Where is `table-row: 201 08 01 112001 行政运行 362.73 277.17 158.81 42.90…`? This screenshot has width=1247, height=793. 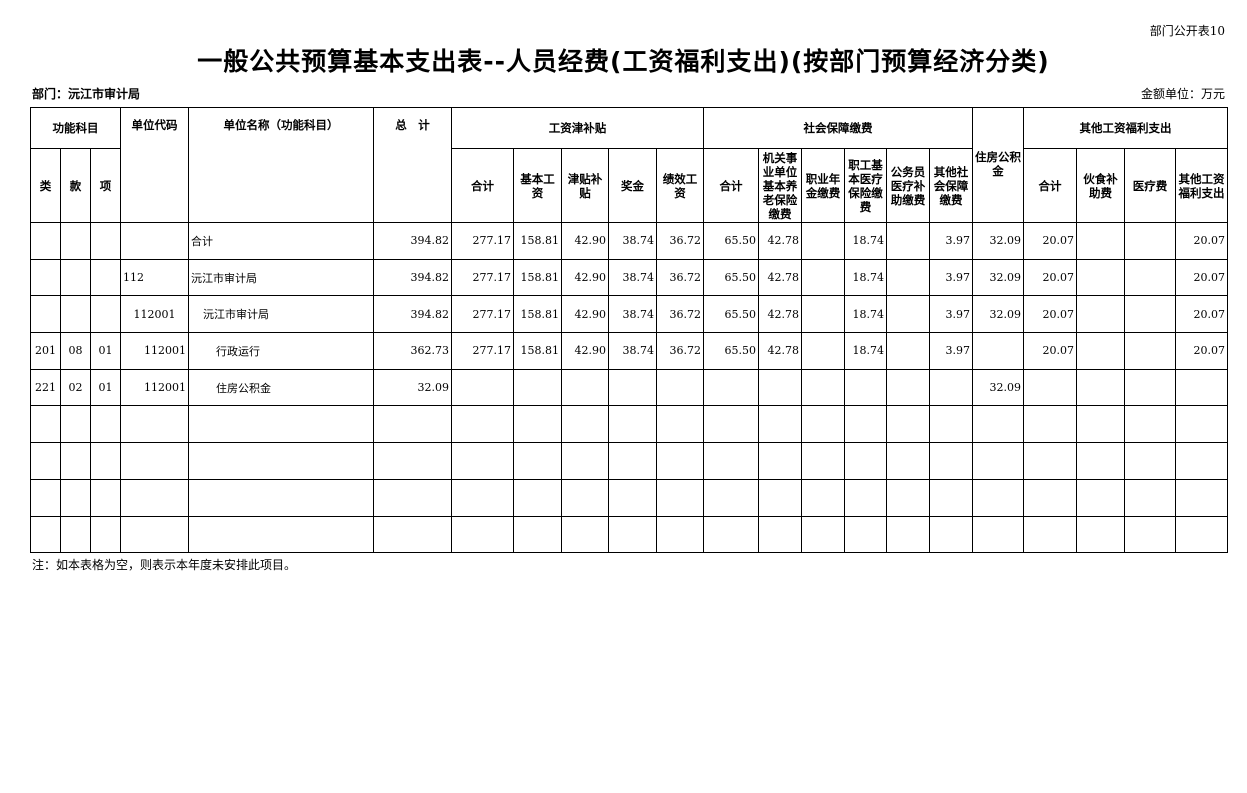 table-row: 201 08 01 112001 行政运行 362.73 277.17 158.81 42.90… is located at coordinates (629, 351).